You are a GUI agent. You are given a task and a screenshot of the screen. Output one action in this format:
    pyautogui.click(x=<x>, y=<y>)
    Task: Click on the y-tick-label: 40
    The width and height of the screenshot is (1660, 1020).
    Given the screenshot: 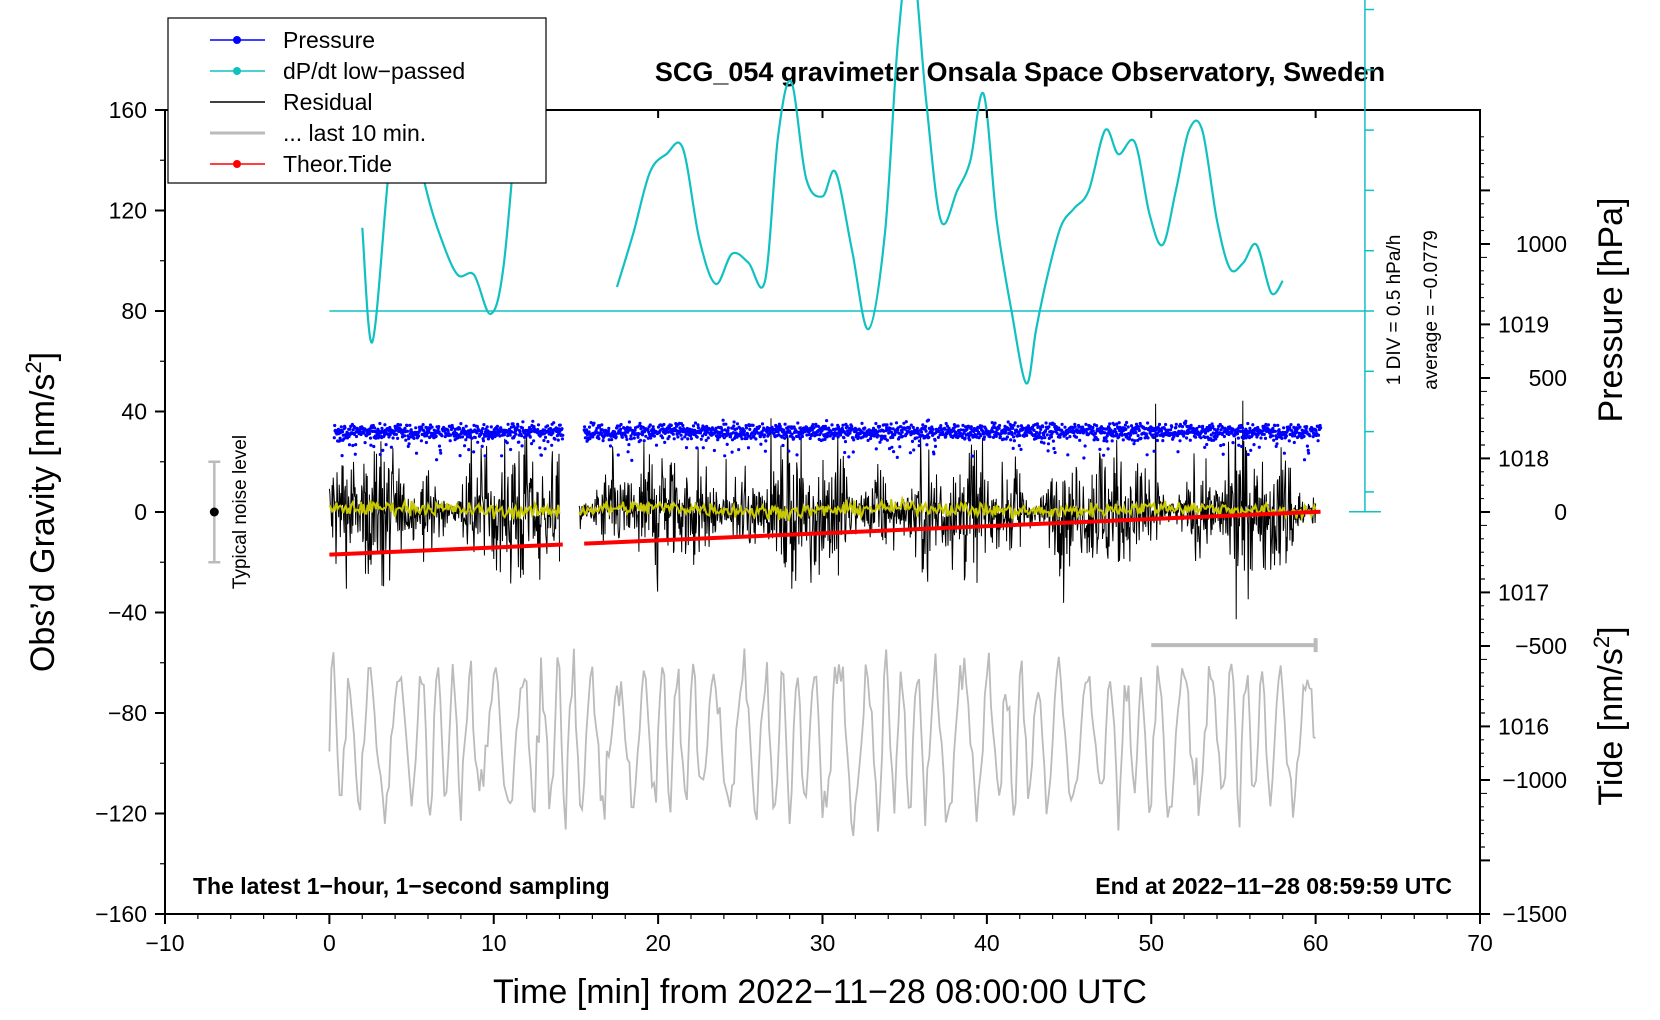 What is the action you would take?
    pyautogui.click(x=134, y=412)
    